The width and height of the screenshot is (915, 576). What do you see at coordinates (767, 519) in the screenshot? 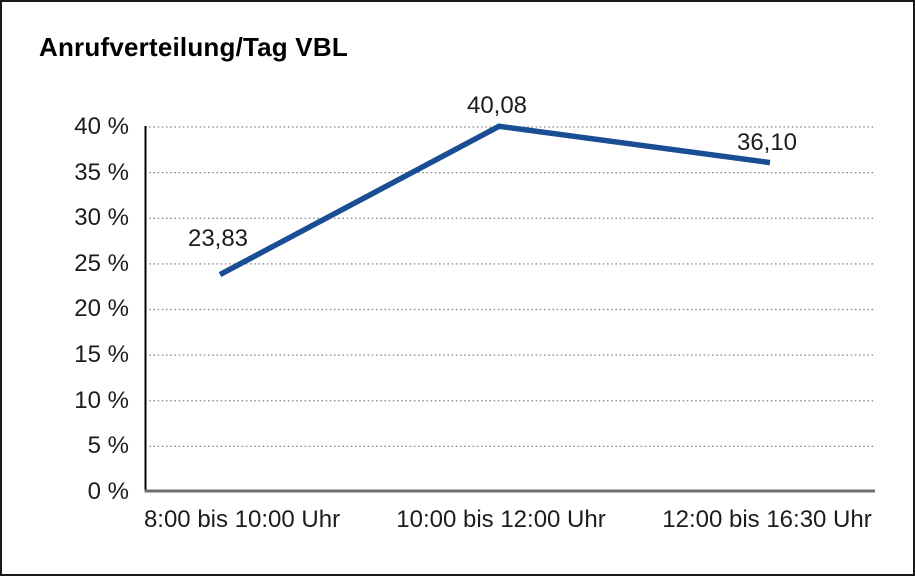
I see `x-tick-label-3: 12:00 bis 16:30 Uhr` at bounding box center [767, 519].